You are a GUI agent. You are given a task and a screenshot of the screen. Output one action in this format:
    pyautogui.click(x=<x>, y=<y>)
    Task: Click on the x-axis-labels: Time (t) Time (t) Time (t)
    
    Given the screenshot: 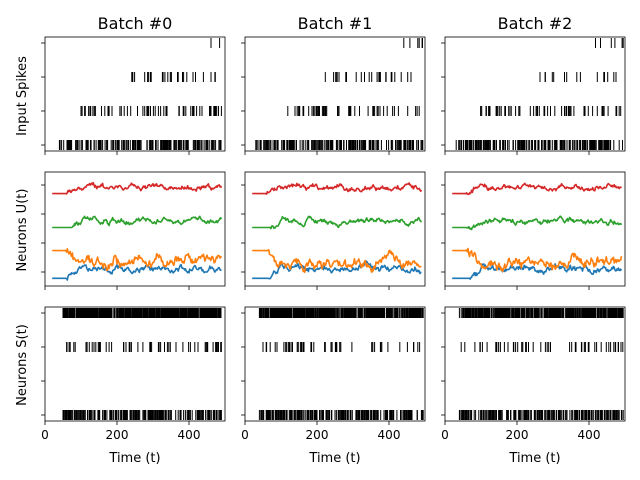 What is the action you would take?
    pyautogui.click(x=334, y=458)
    